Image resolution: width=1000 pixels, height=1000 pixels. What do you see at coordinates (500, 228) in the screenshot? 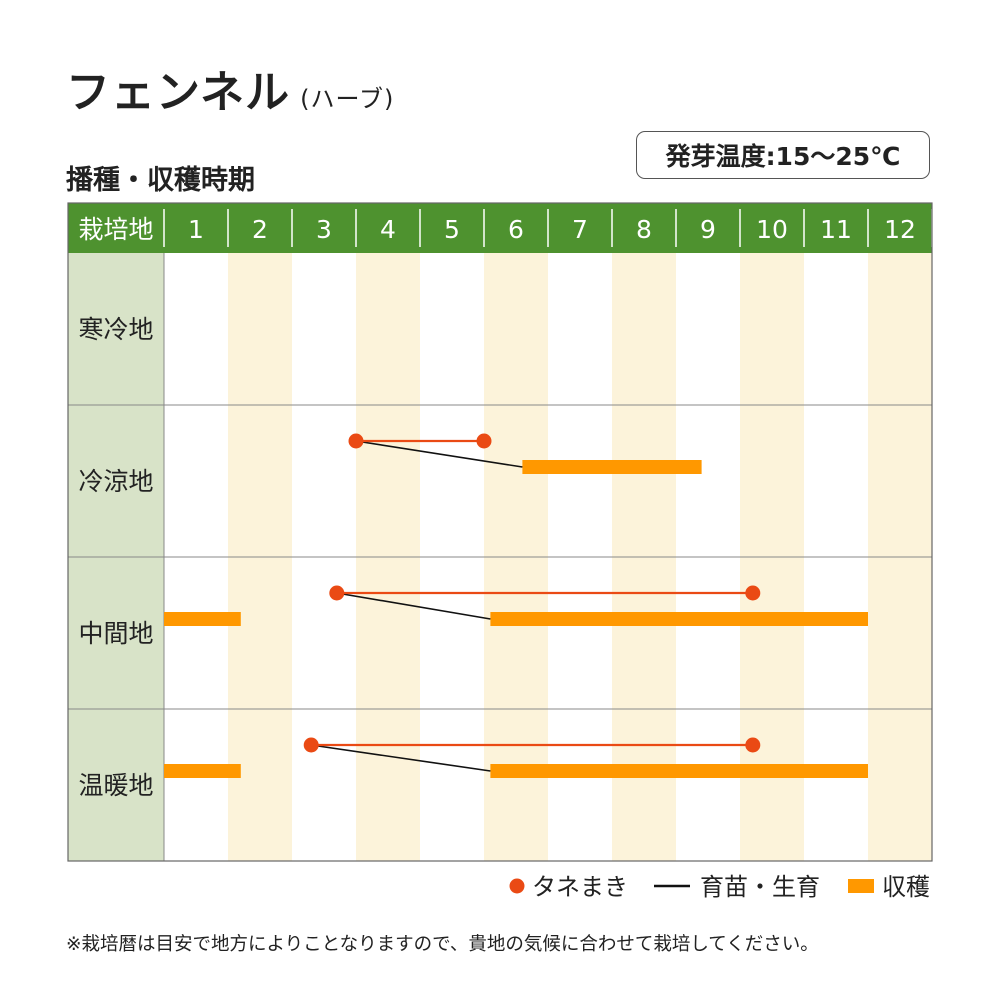
I see `header-row` at bounding box center [500, 228].